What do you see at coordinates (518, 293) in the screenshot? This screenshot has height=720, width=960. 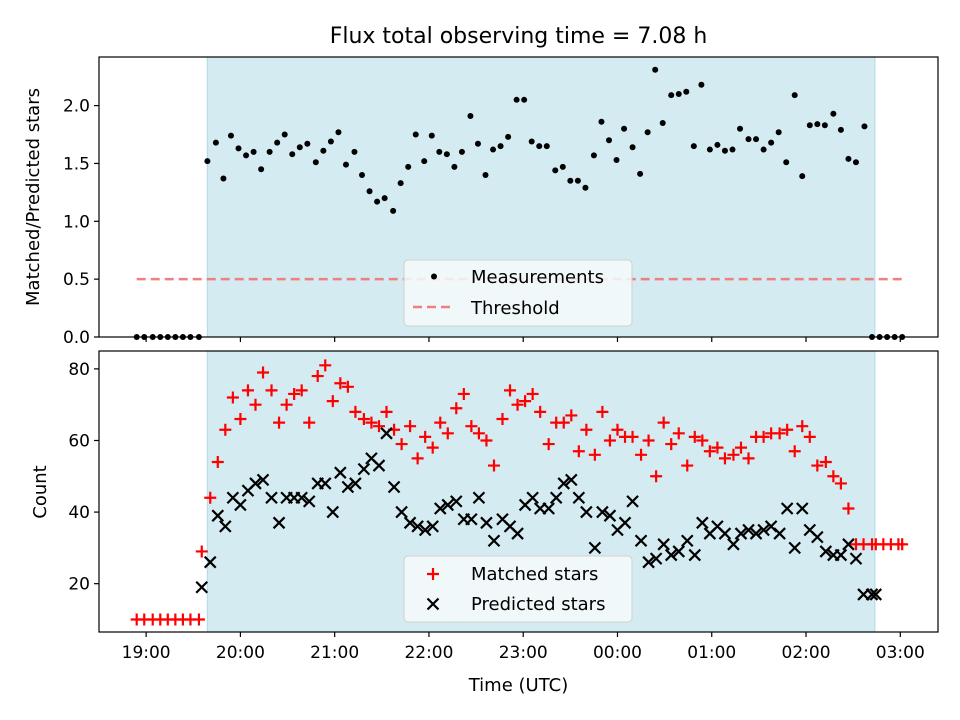 I see `top-legend-box` at bounding box center [518, 293].